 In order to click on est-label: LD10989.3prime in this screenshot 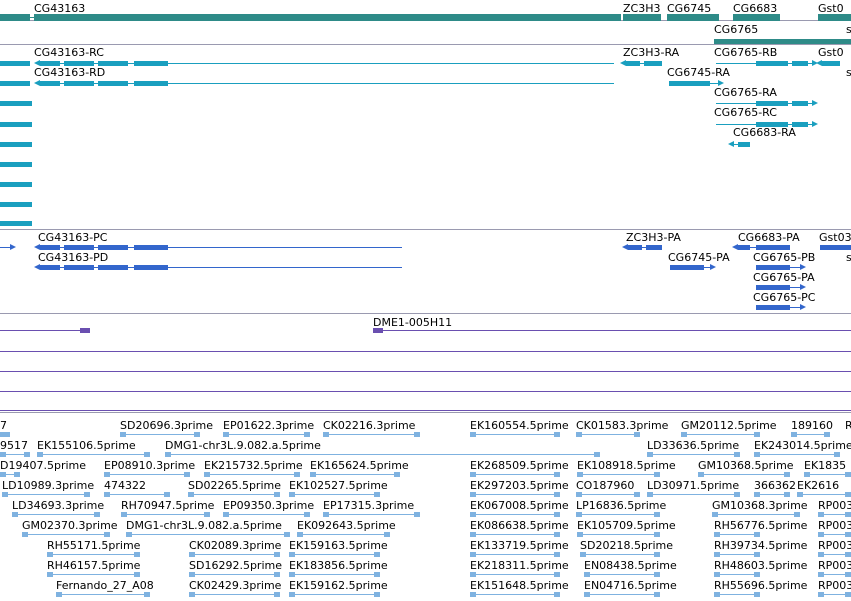, I will do `click(48, 485)`.